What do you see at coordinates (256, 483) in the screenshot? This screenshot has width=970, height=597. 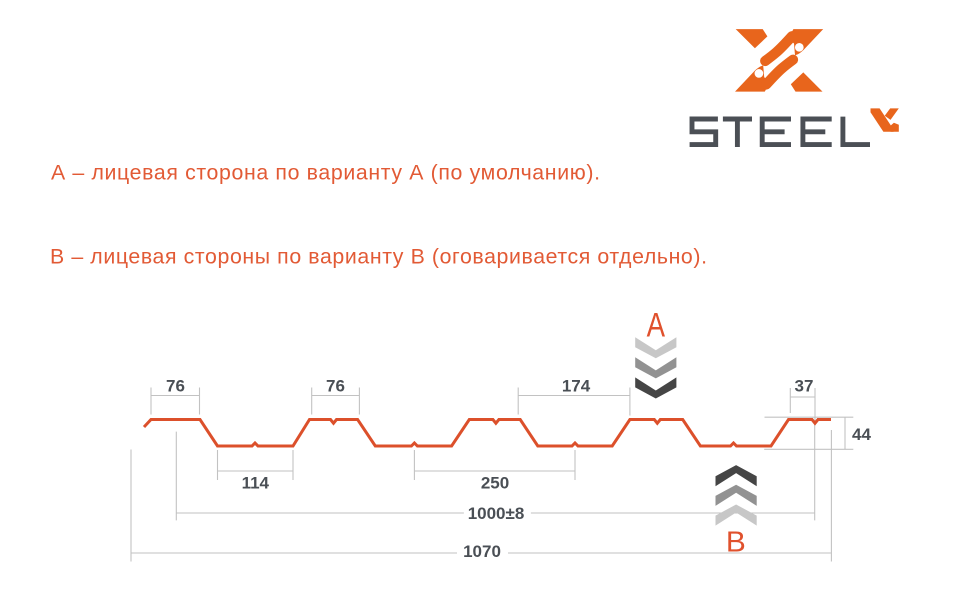 I see `svg-text: 114` at bounding box center [256, 483].